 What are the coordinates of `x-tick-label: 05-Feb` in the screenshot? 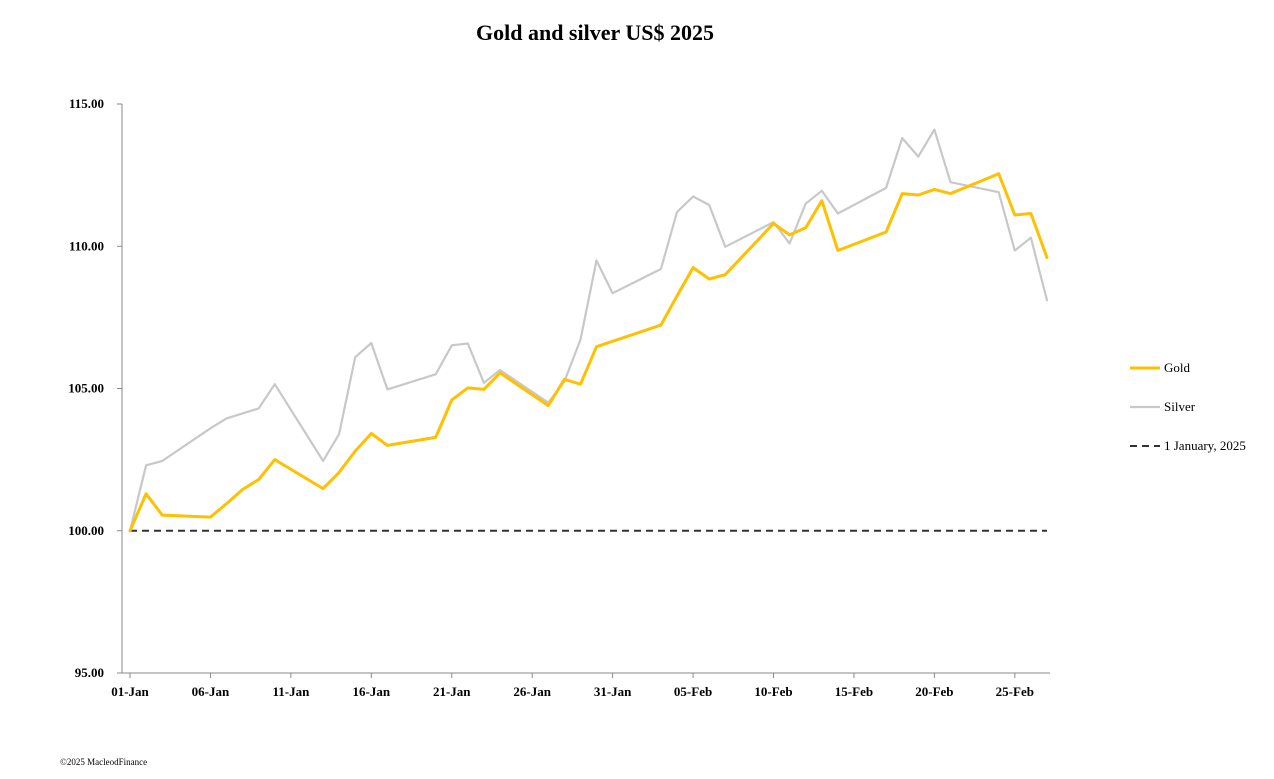 It's located at (693, 691).